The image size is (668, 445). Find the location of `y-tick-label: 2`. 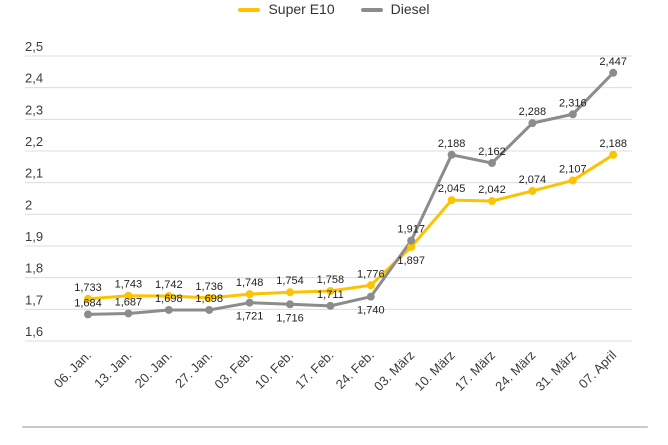

y-tick-label: 2 is located at coordinates (28, 204).